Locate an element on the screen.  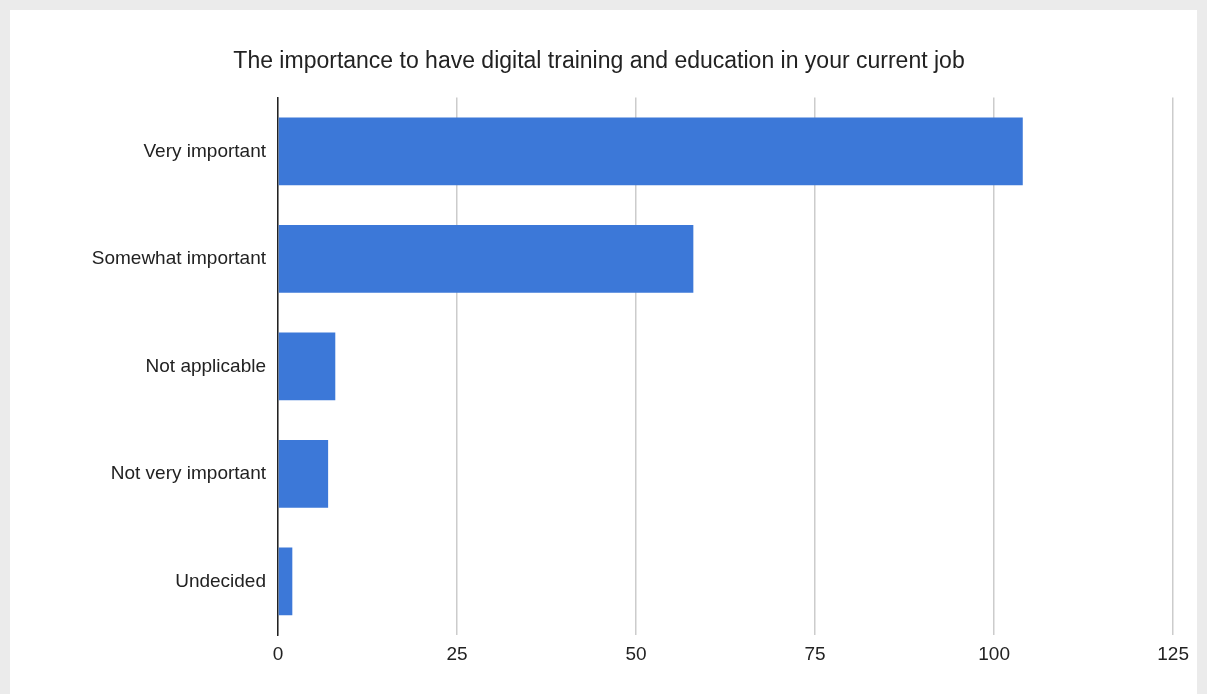
x-tick-label: 0 is located at coordinates (278, 653).